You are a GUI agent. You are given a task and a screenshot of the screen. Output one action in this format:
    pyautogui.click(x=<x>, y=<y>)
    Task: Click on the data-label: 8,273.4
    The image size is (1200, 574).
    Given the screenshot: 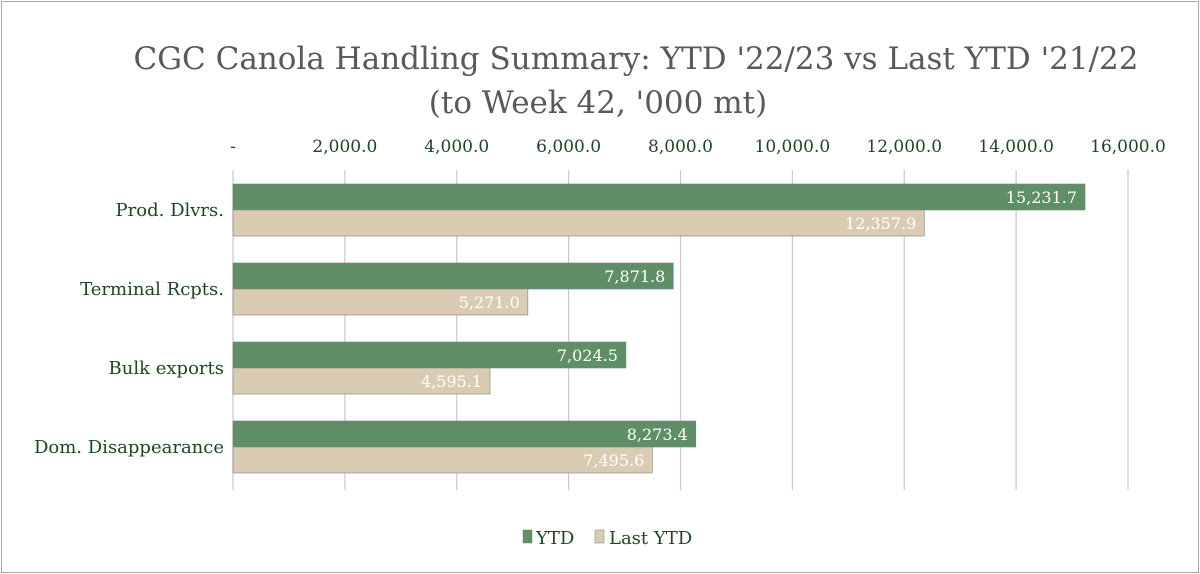 What is the action you would take?
    pyautogui.click(x=657, y=434)
    